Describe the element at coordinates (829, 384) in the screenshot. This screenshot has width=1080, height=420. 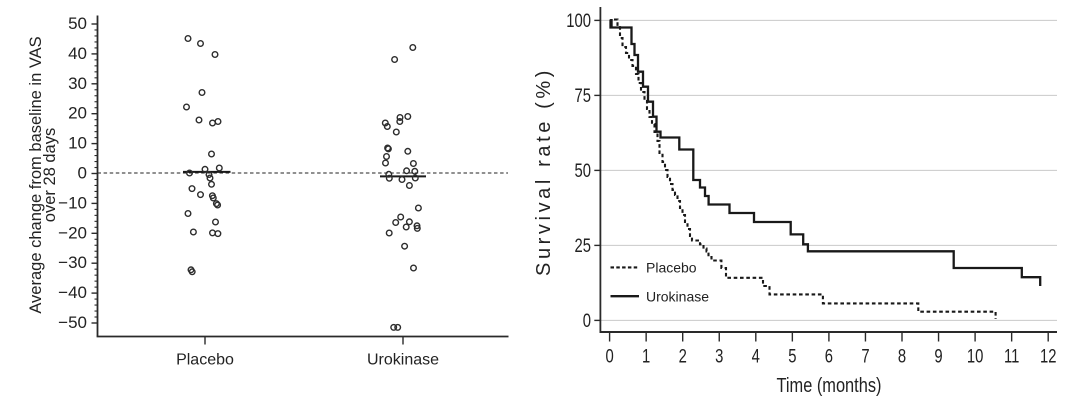
I see `svg-text: Time (months)` at that location.